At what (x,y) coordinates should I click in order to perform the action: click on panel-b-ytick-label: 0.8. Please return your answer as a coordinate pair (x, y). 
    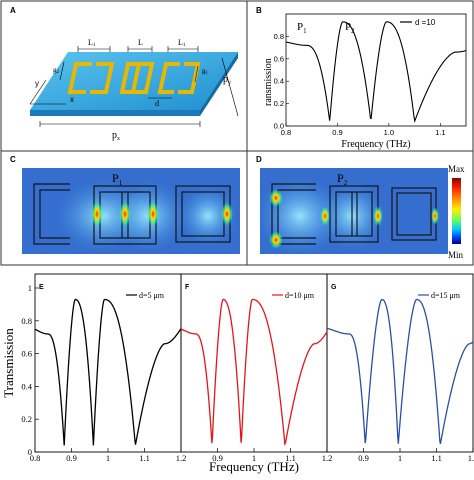
    Looking at the image, I should click on (279, 36).